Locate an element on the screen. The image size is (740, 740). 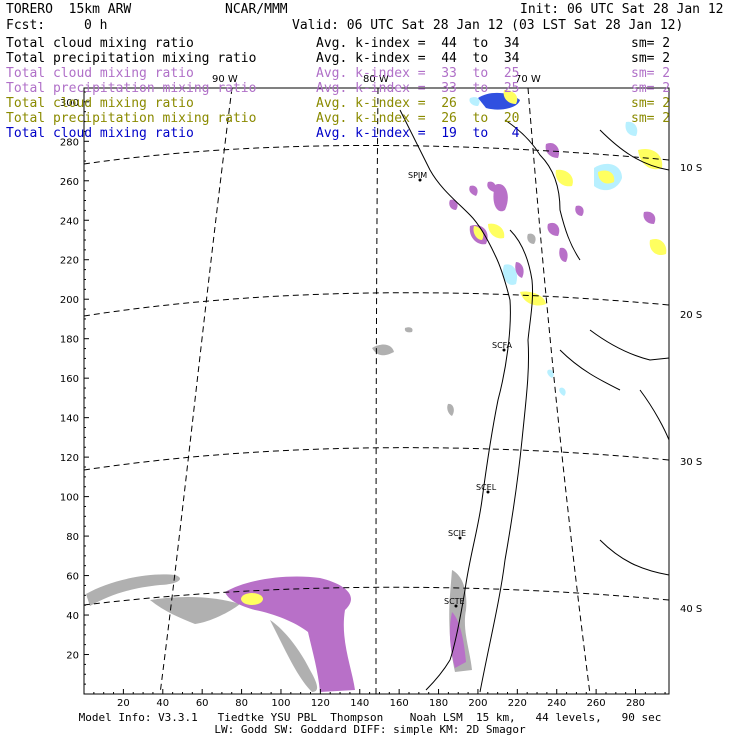
lat-line-20s is located at coordinates (376, 304).